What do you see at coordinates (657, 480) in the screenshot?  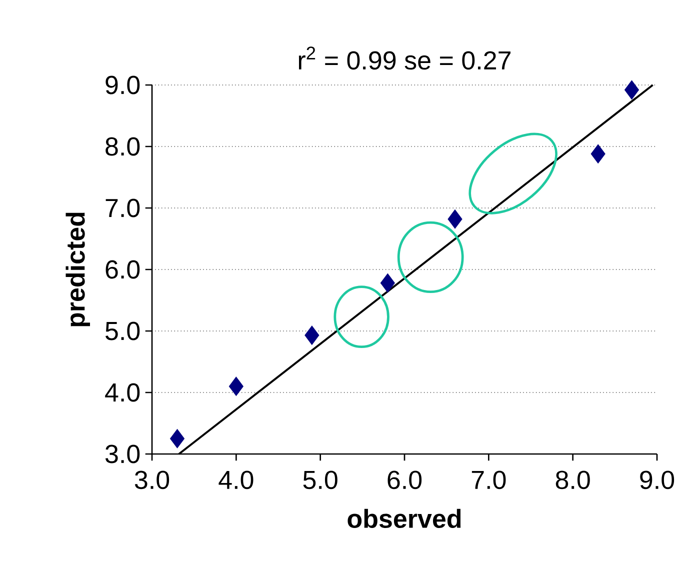 I see `x-tick-label: 9.0` at bounding box center [657, 480].